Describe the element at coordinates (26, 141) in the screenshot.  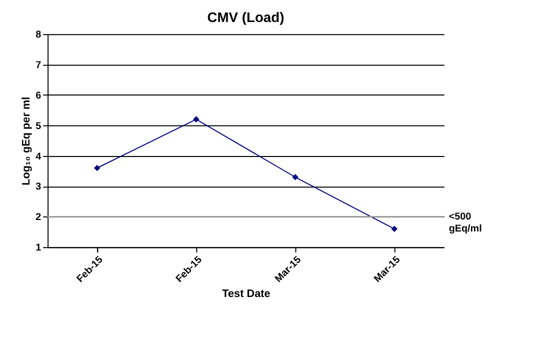
I see `y-axis-title: Log₁₀ gEq per ml` at that location.